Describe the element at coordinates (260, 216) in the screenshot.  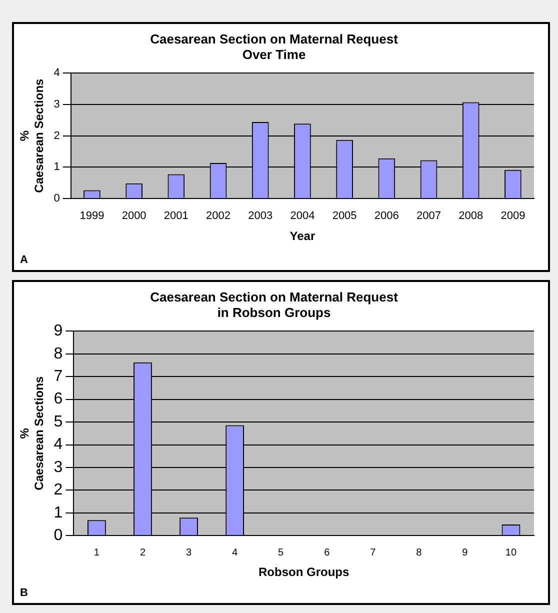
I see `x-tick-label: 2003` at that location.